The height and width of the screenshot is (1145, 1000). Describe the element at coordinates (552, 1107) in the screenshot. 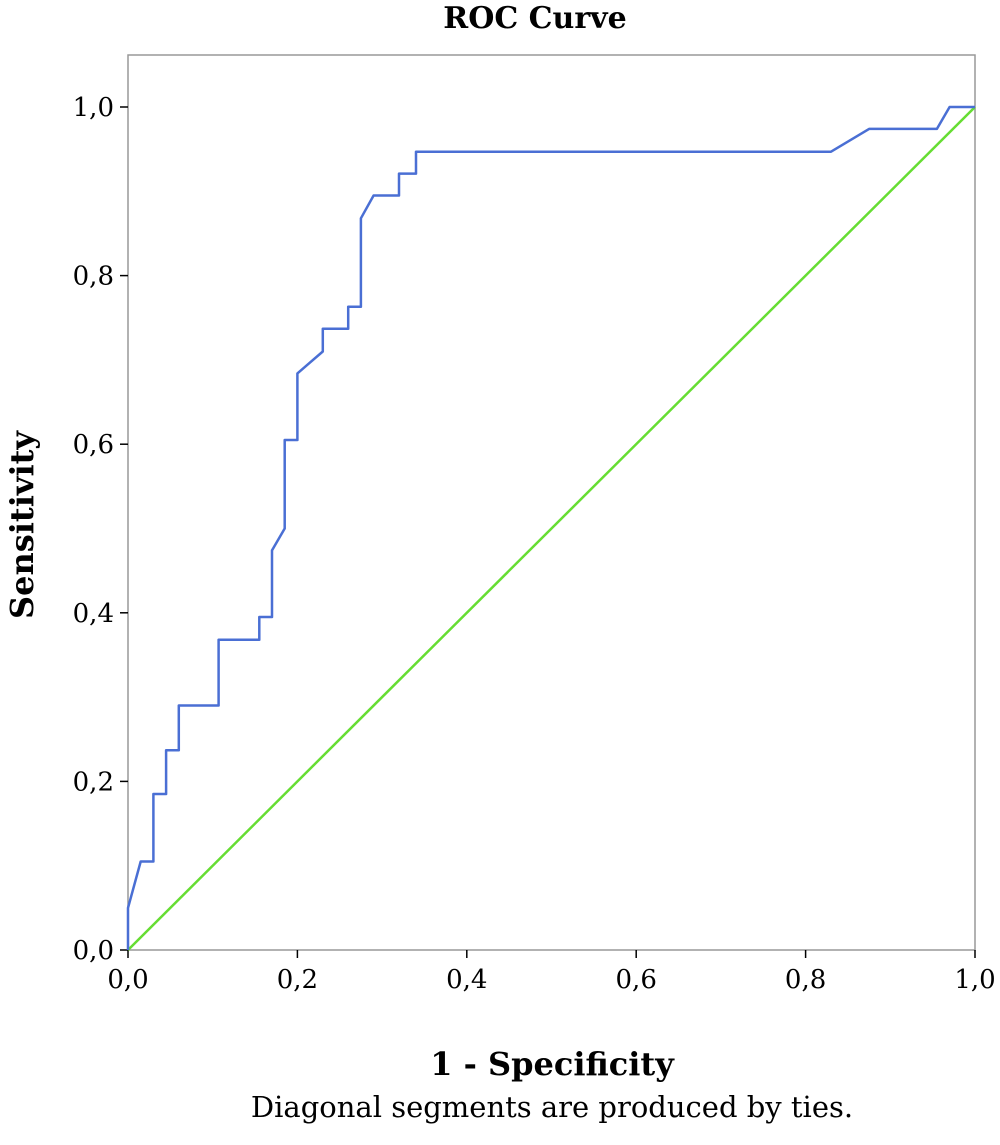

I see `chart-footnote: Diagonal segments are produced by ties.` at that location.